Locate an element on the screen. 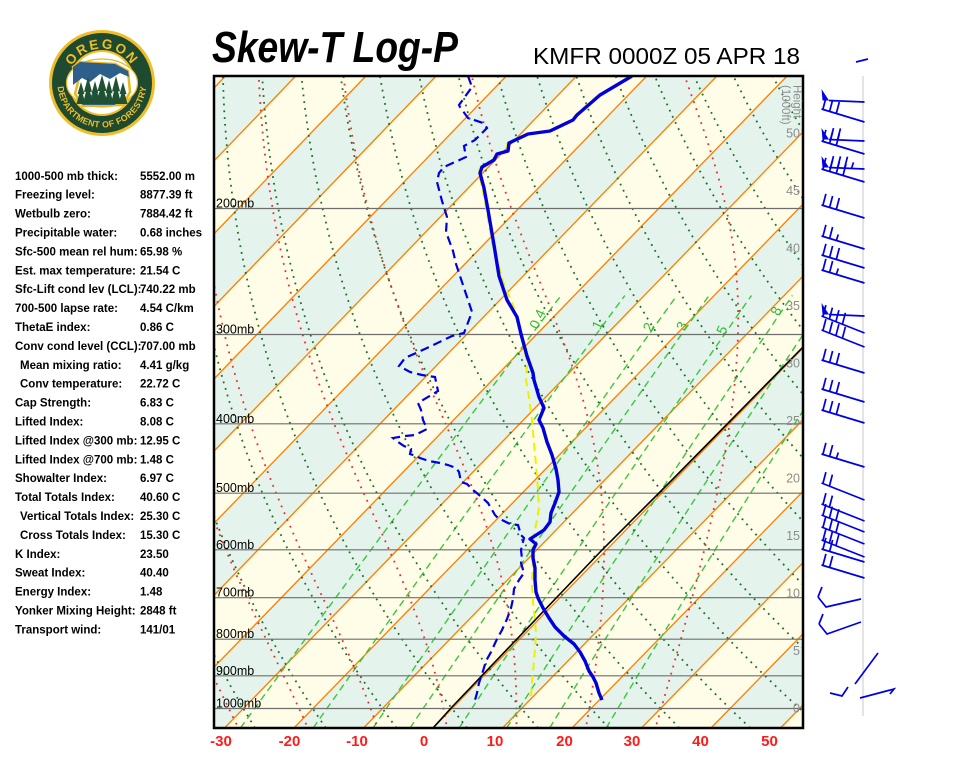  svg-text: 1.48 C is located at coordinates (157, 460).